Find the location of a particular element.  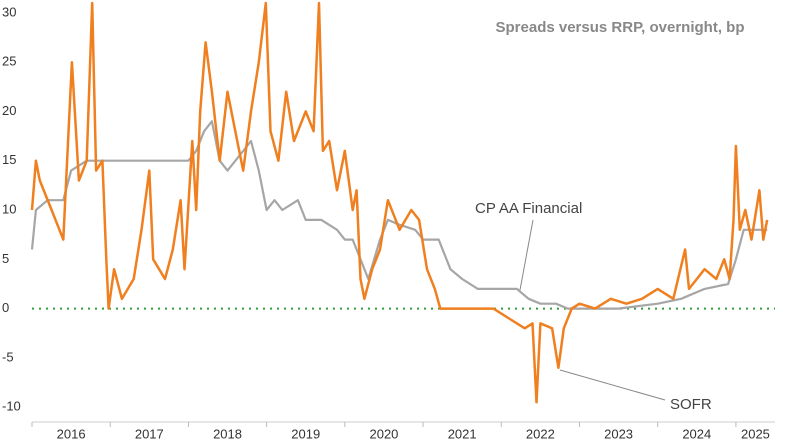

y-tick-label: 30 is located at coordinates (9, 11).